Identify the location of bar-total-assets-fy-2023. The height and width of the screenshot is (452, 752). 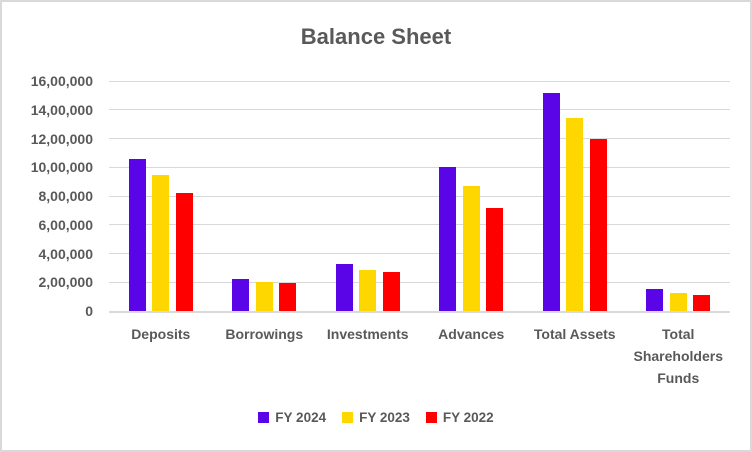
(575, 214).